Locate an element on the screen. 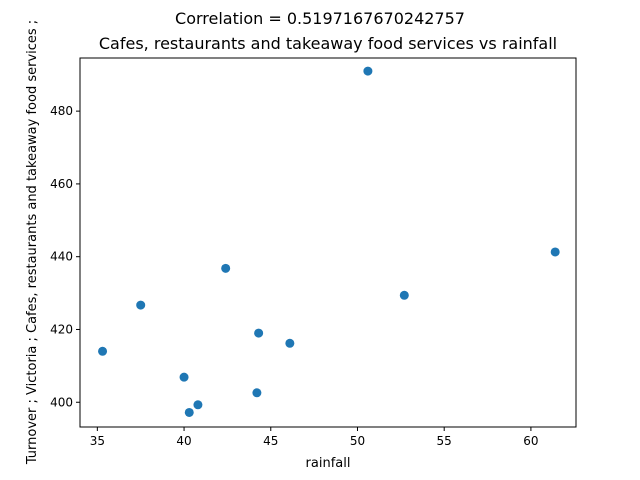  x-tick-label: 60 is located at coordinates (530, 441).